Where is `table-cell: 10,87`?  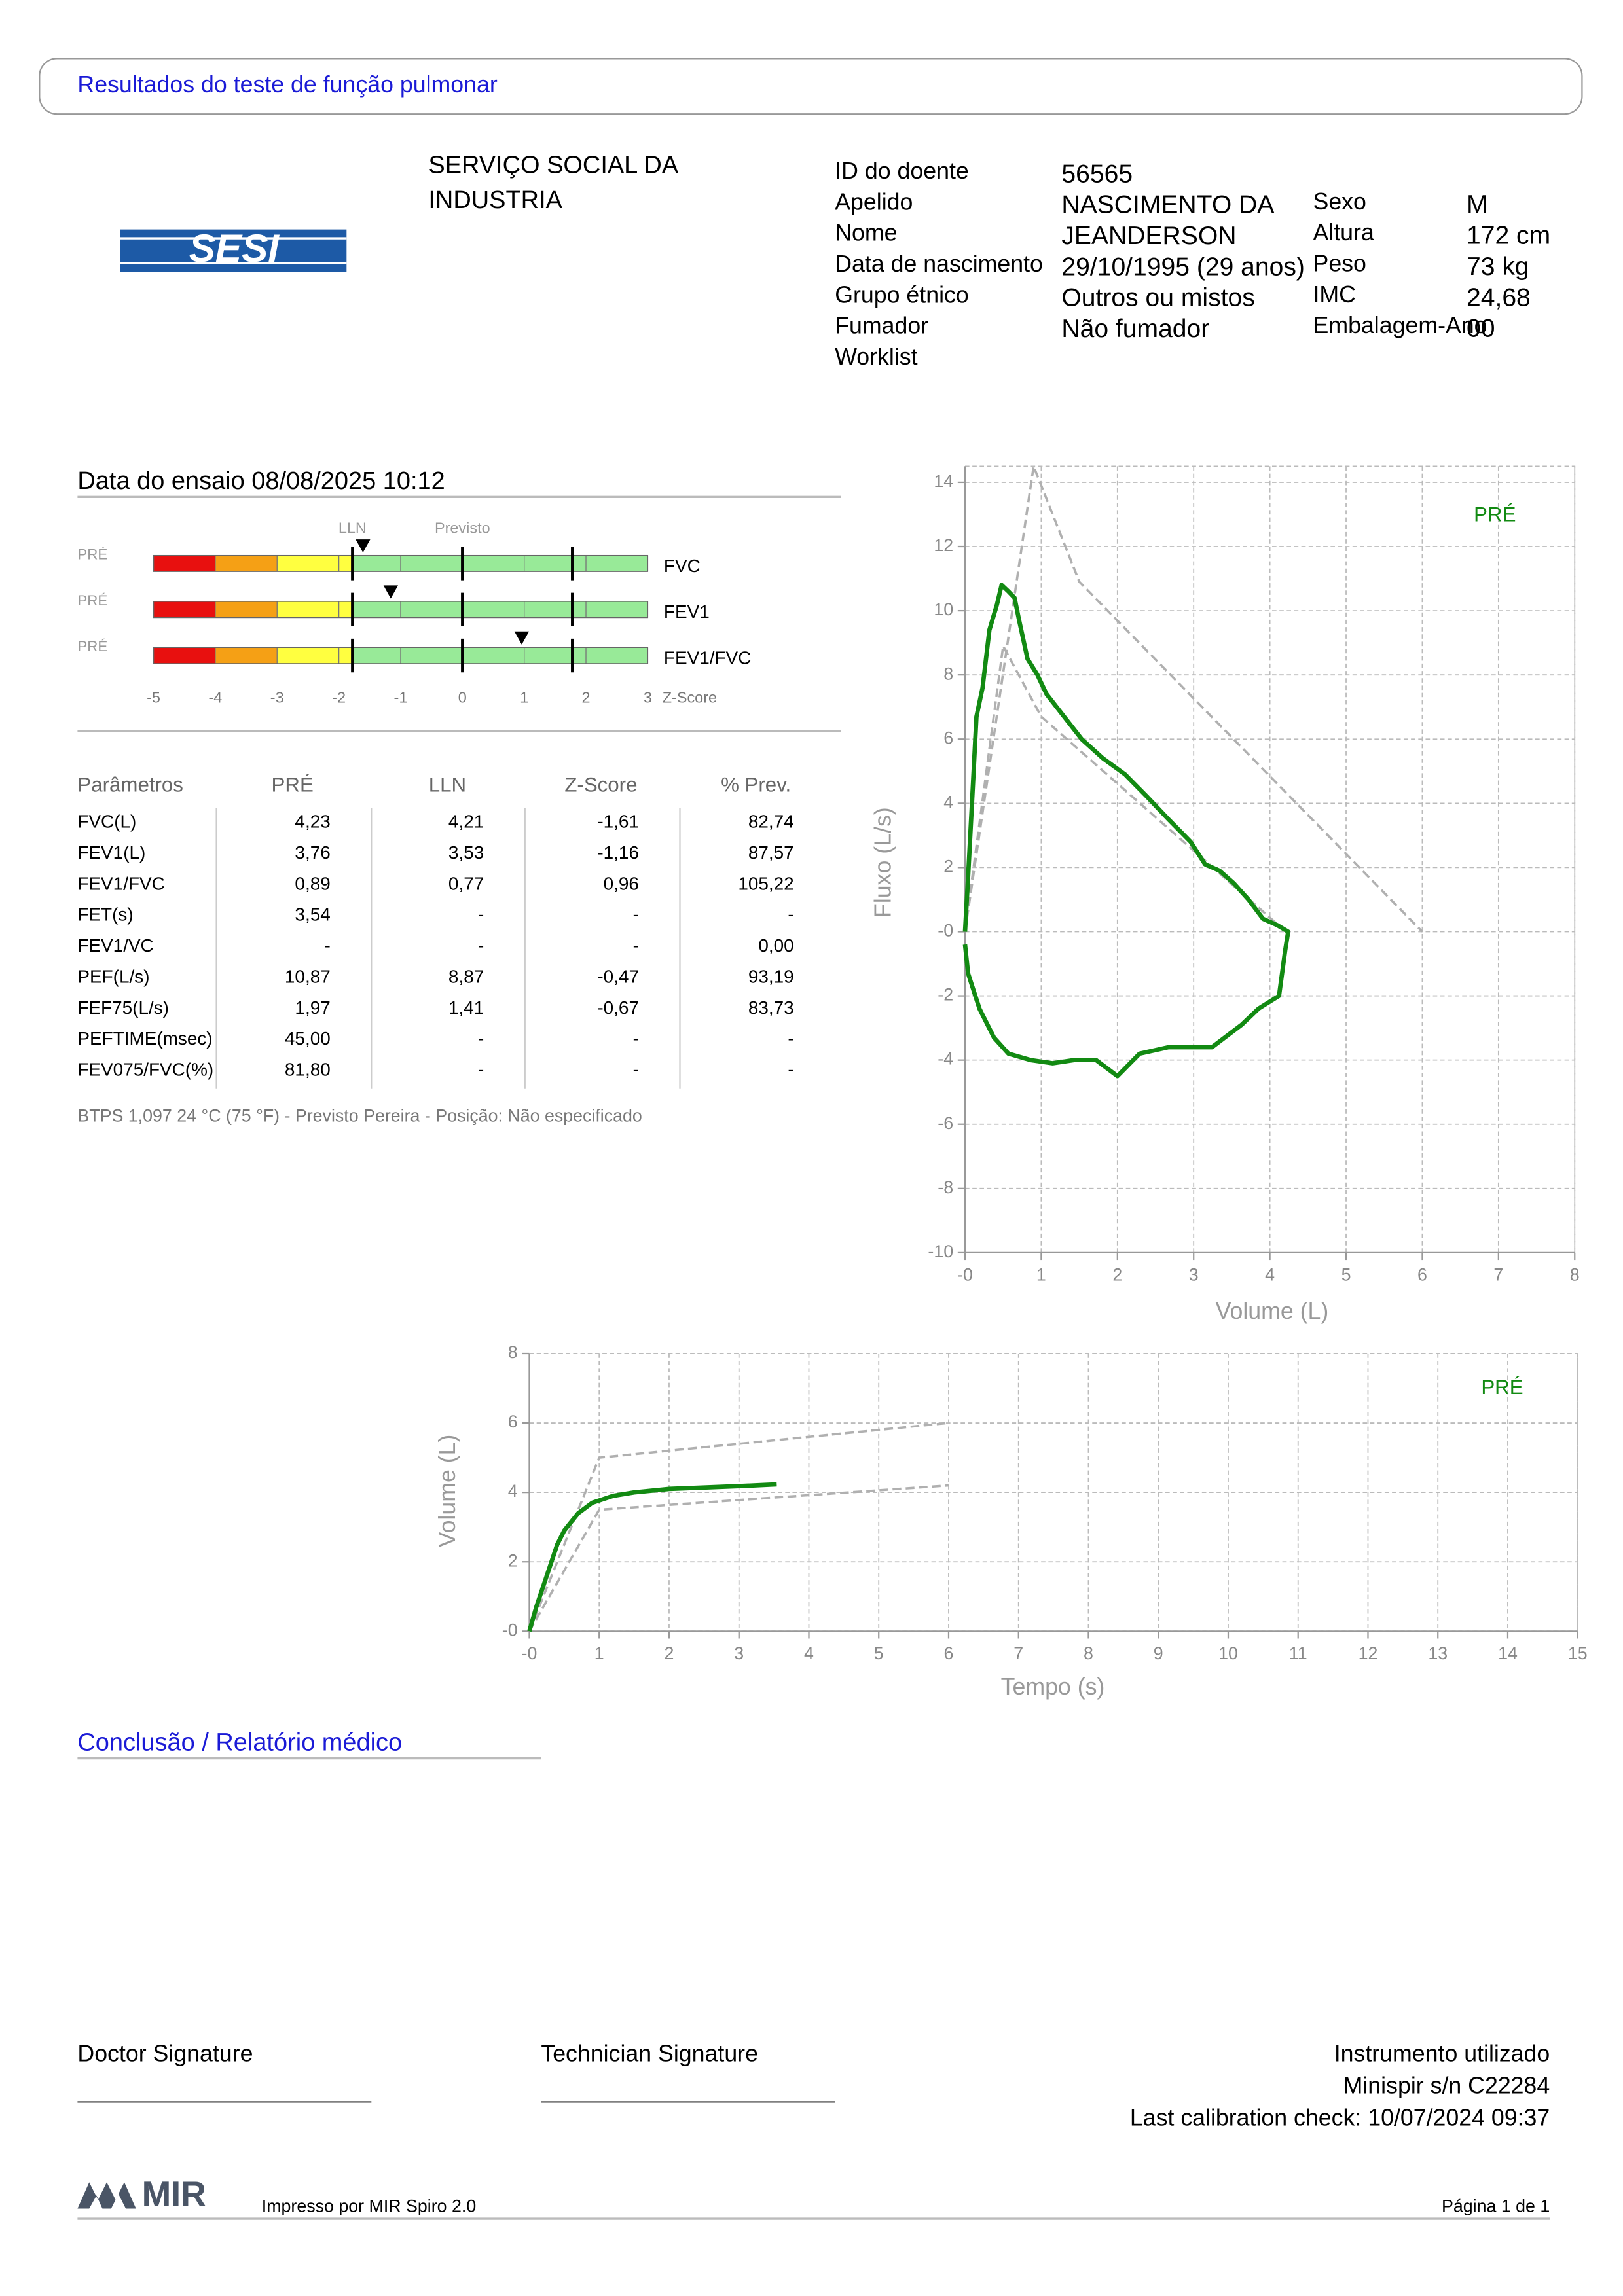 table-cell: 10,87 is located at coordinates (308, 976).